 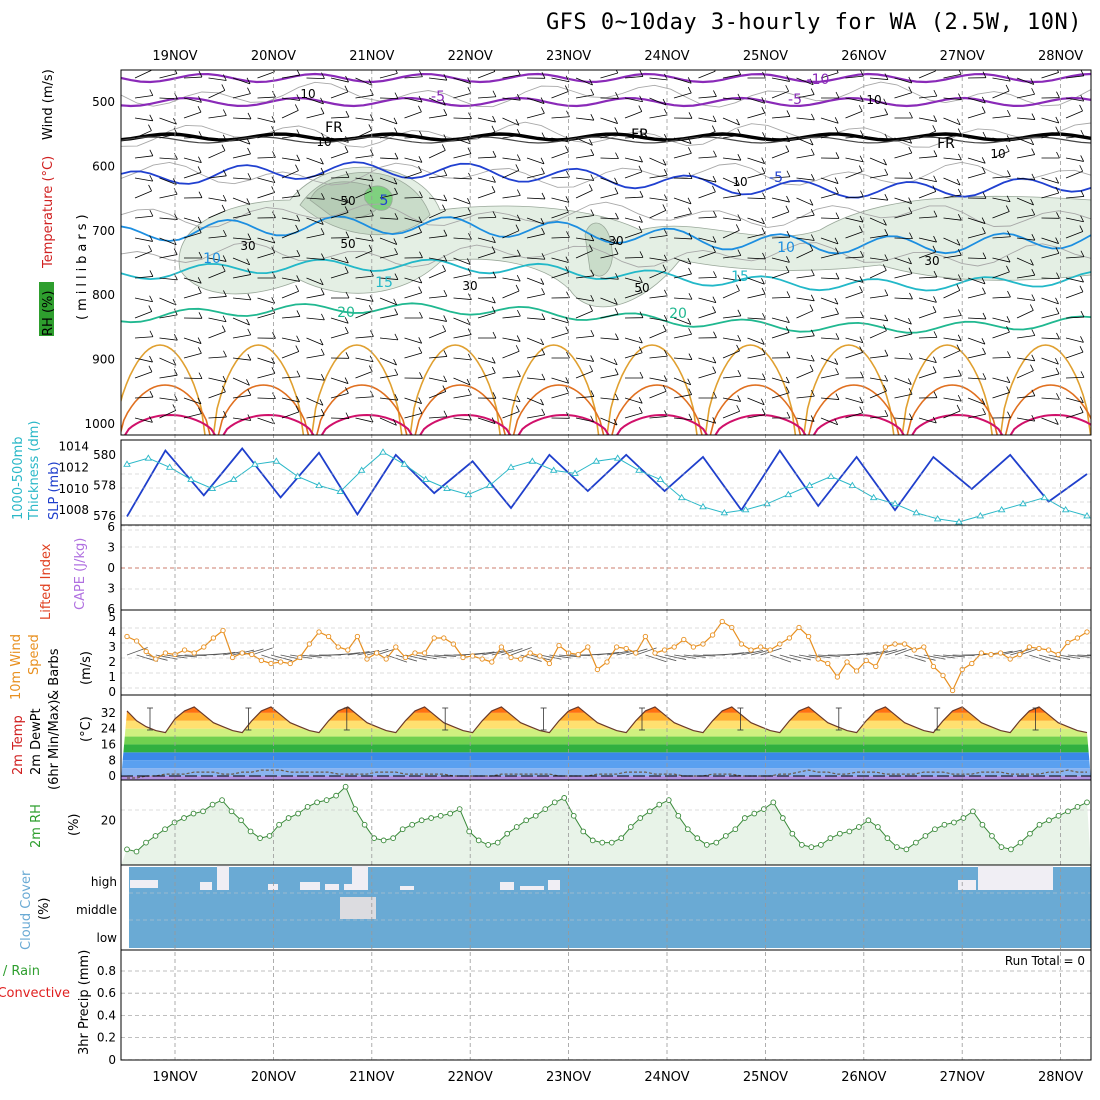 What do you see at coordinates (946, 144) in the screenshot?
I see `temp-contour-label: FR` at bounding box center [946, 144].